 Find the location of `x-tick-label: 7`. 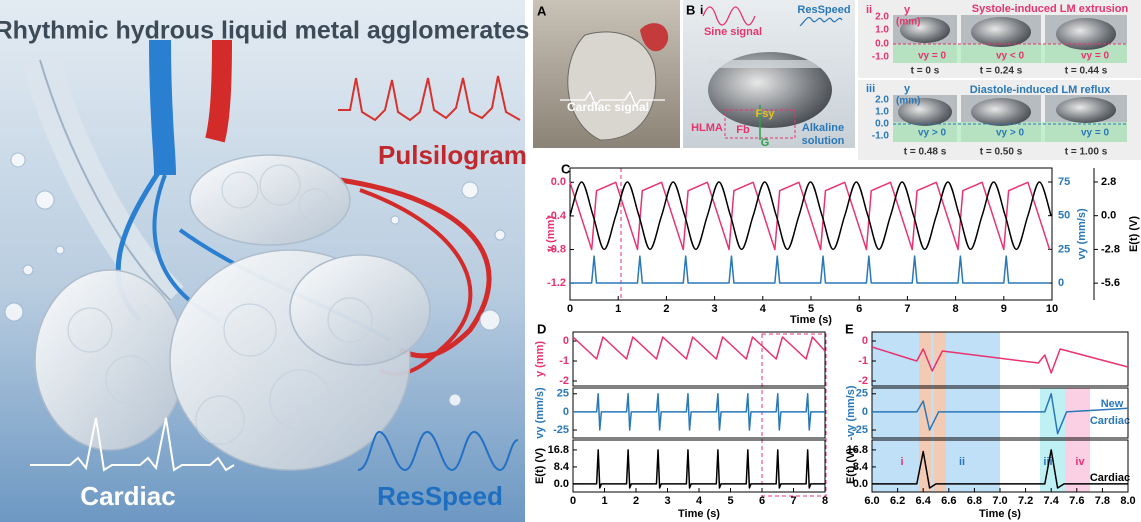

x-tick-label: 7 is located at coordinates (793, 501).